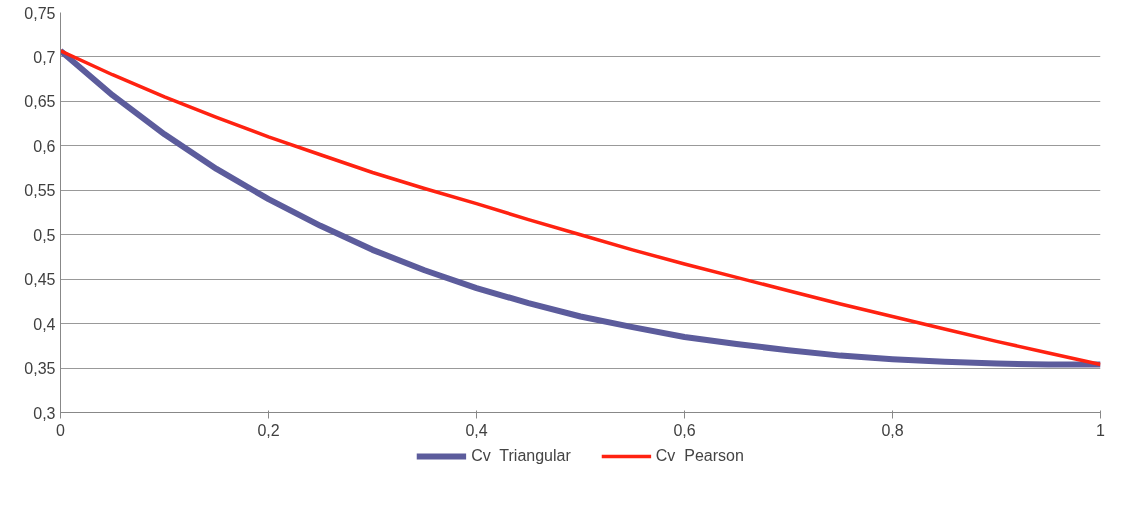  What do you see at coordinates (40, 102) in the screenshot?
I see `y-tick-label: 0,65` at bounding box center [40, 102].